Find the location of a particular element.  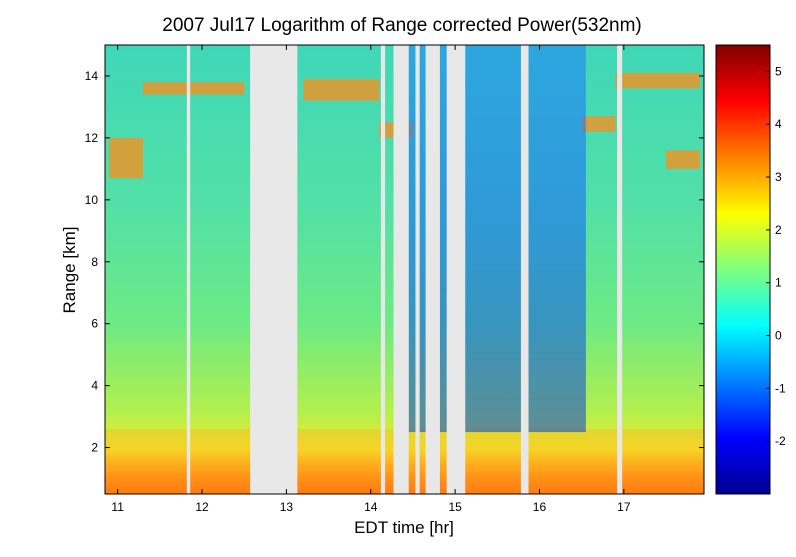

y-tick-label: 10 is located at coordinates (92, 200).